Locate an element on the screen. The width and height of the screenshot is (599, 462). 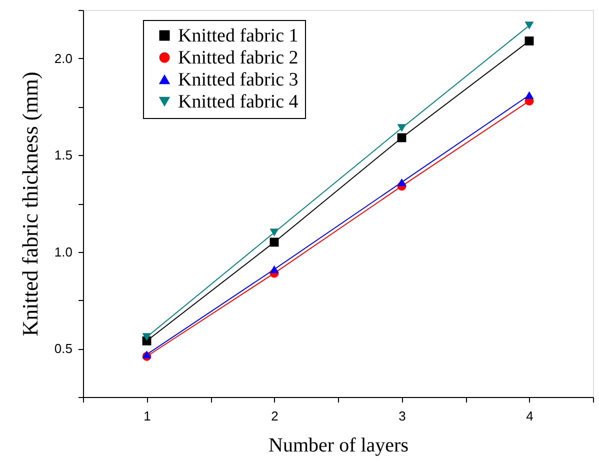
legend-label: Knitted fabric 4 is located at coordinates (238, 102).